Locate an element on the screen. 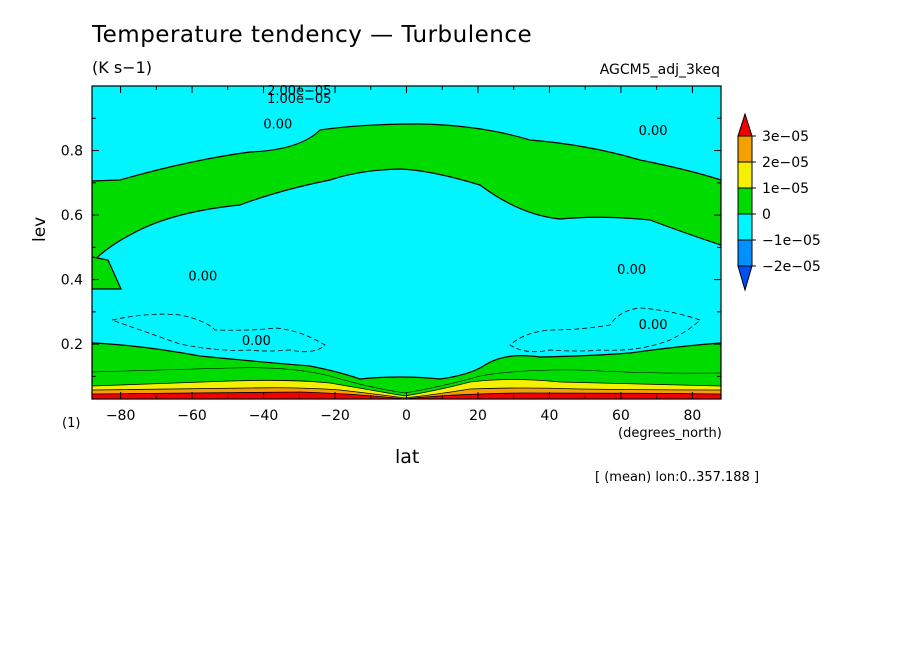  thin-contour-line is located at coordinates (406, 380).